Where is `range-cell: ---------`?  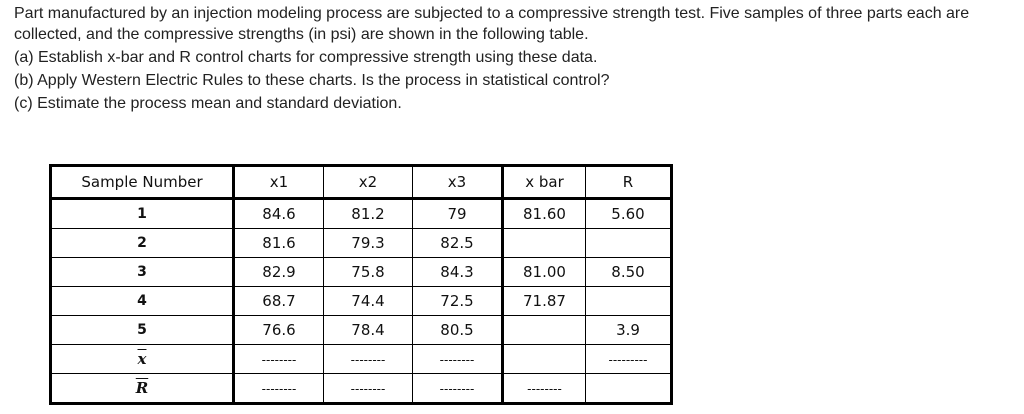 range-cell: --------- is located at coordinates (628, 359).